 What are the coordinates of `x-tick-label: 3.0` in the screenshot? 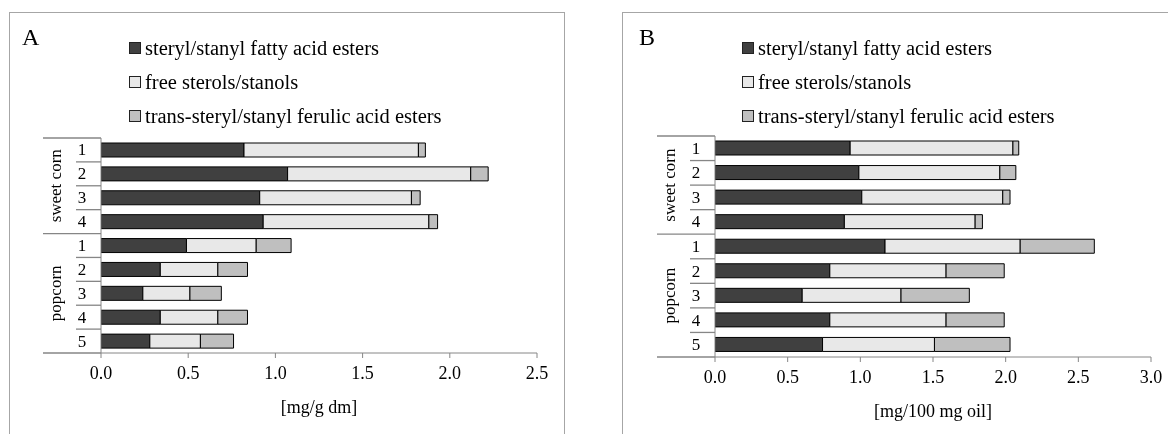 It's located at (1151, 376).